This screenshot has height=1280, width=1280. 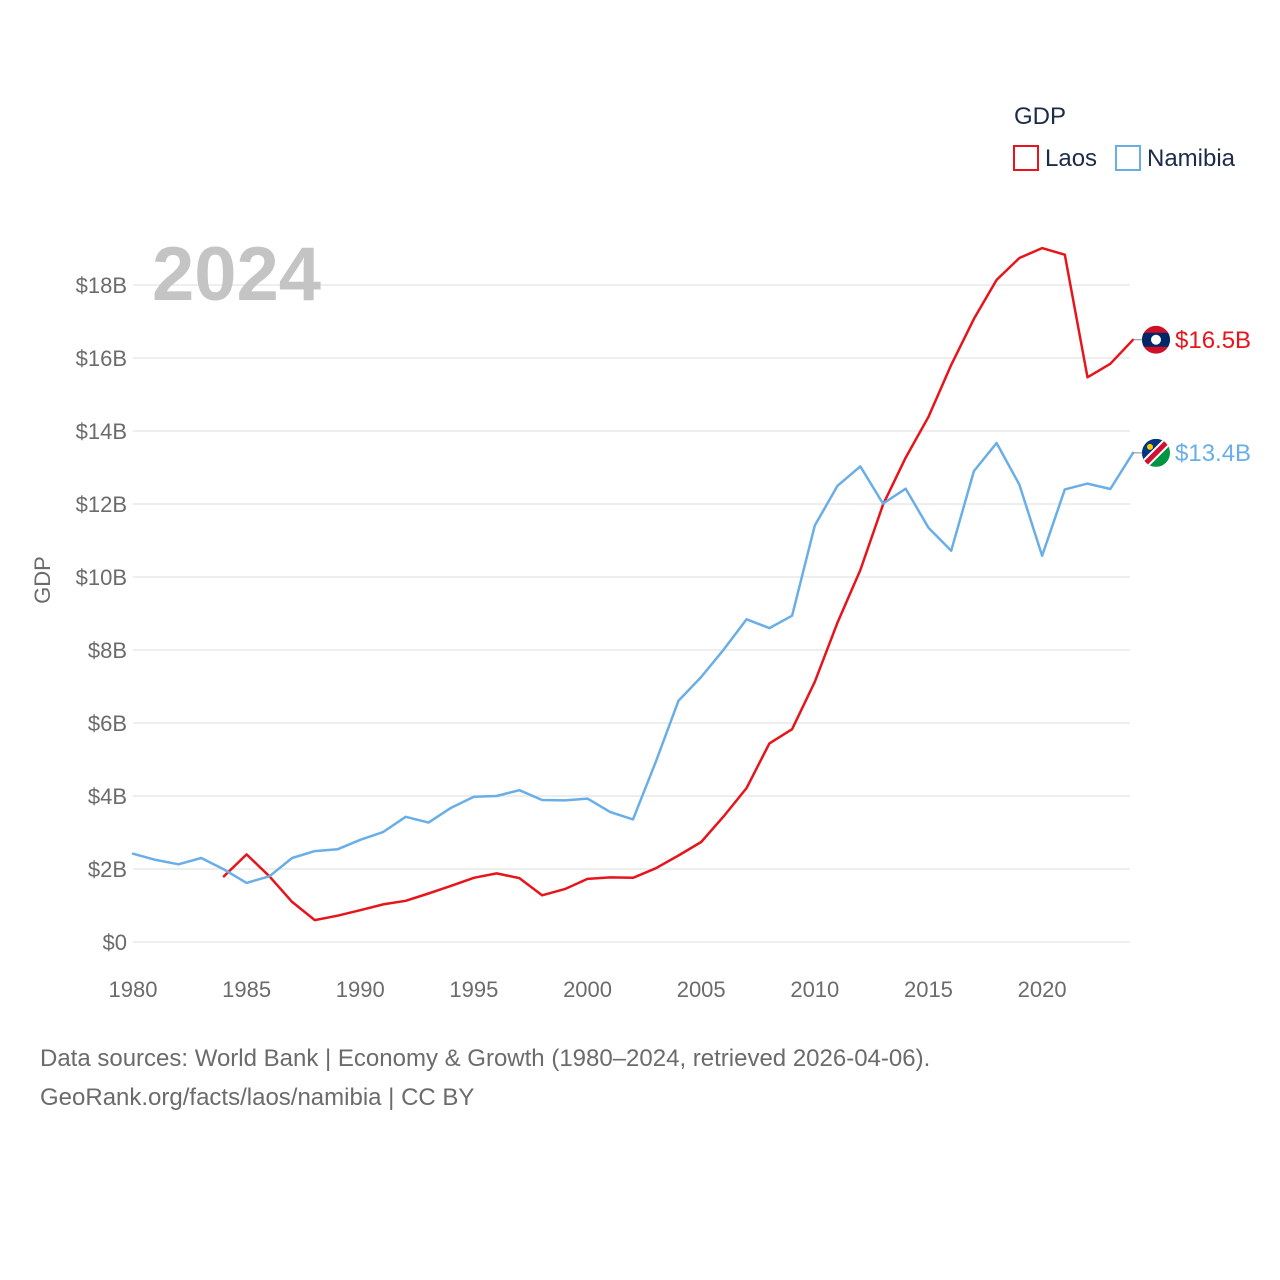 What do you see at coordinates (101, 285) in the screenshot?
I see `y-tick-label: $18B` at bounding box center [101, 285].